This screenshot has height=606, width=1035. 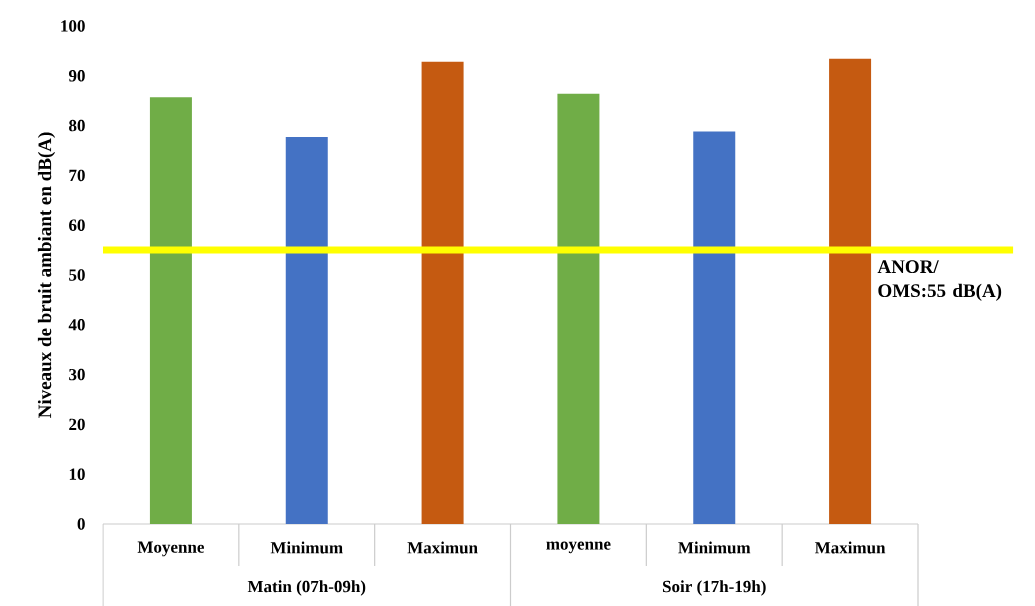 I want to click on y-tick-label: 10, so click(x=77, y=474).